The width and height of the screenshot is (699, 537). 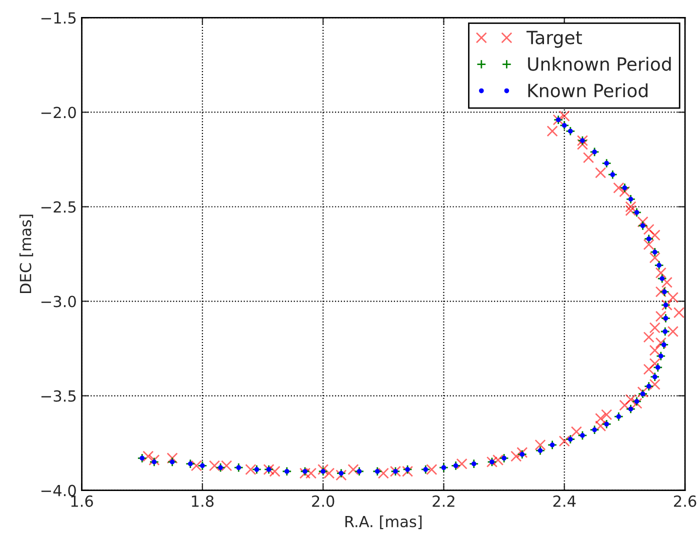 What do you see at coordinates (82, 501) in the screenshot?
I see `x-tick-label: 1.6` at bounding box center [82, 501].